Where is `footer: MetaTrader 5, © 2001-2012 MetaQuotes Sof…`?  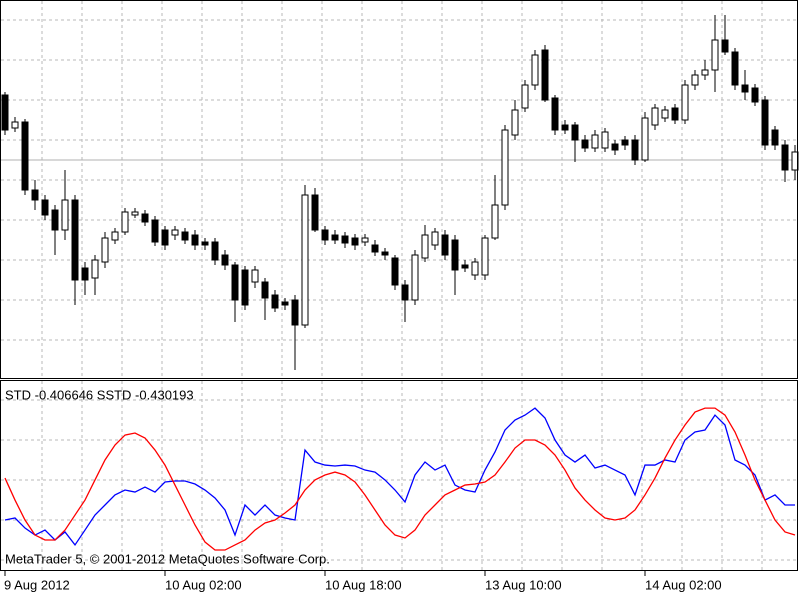 footer: MetaTrader 5, © 2001-2012 MetaQuotes Sof… is located at coordinates (167, 558).